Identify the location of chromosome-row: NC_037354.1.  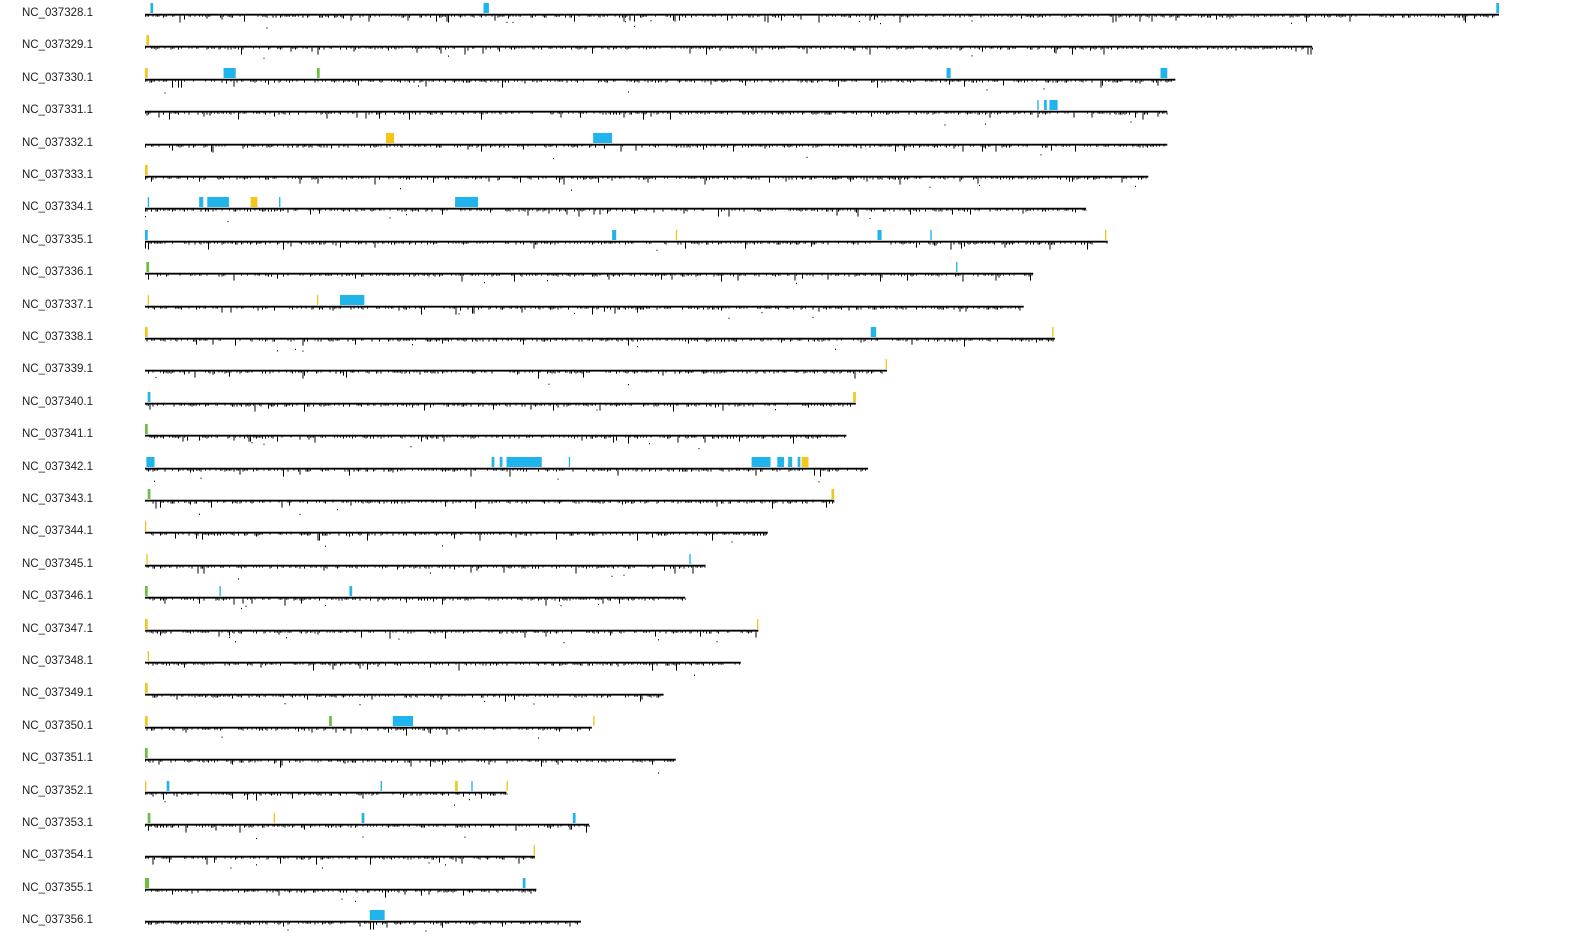
(786, 858).